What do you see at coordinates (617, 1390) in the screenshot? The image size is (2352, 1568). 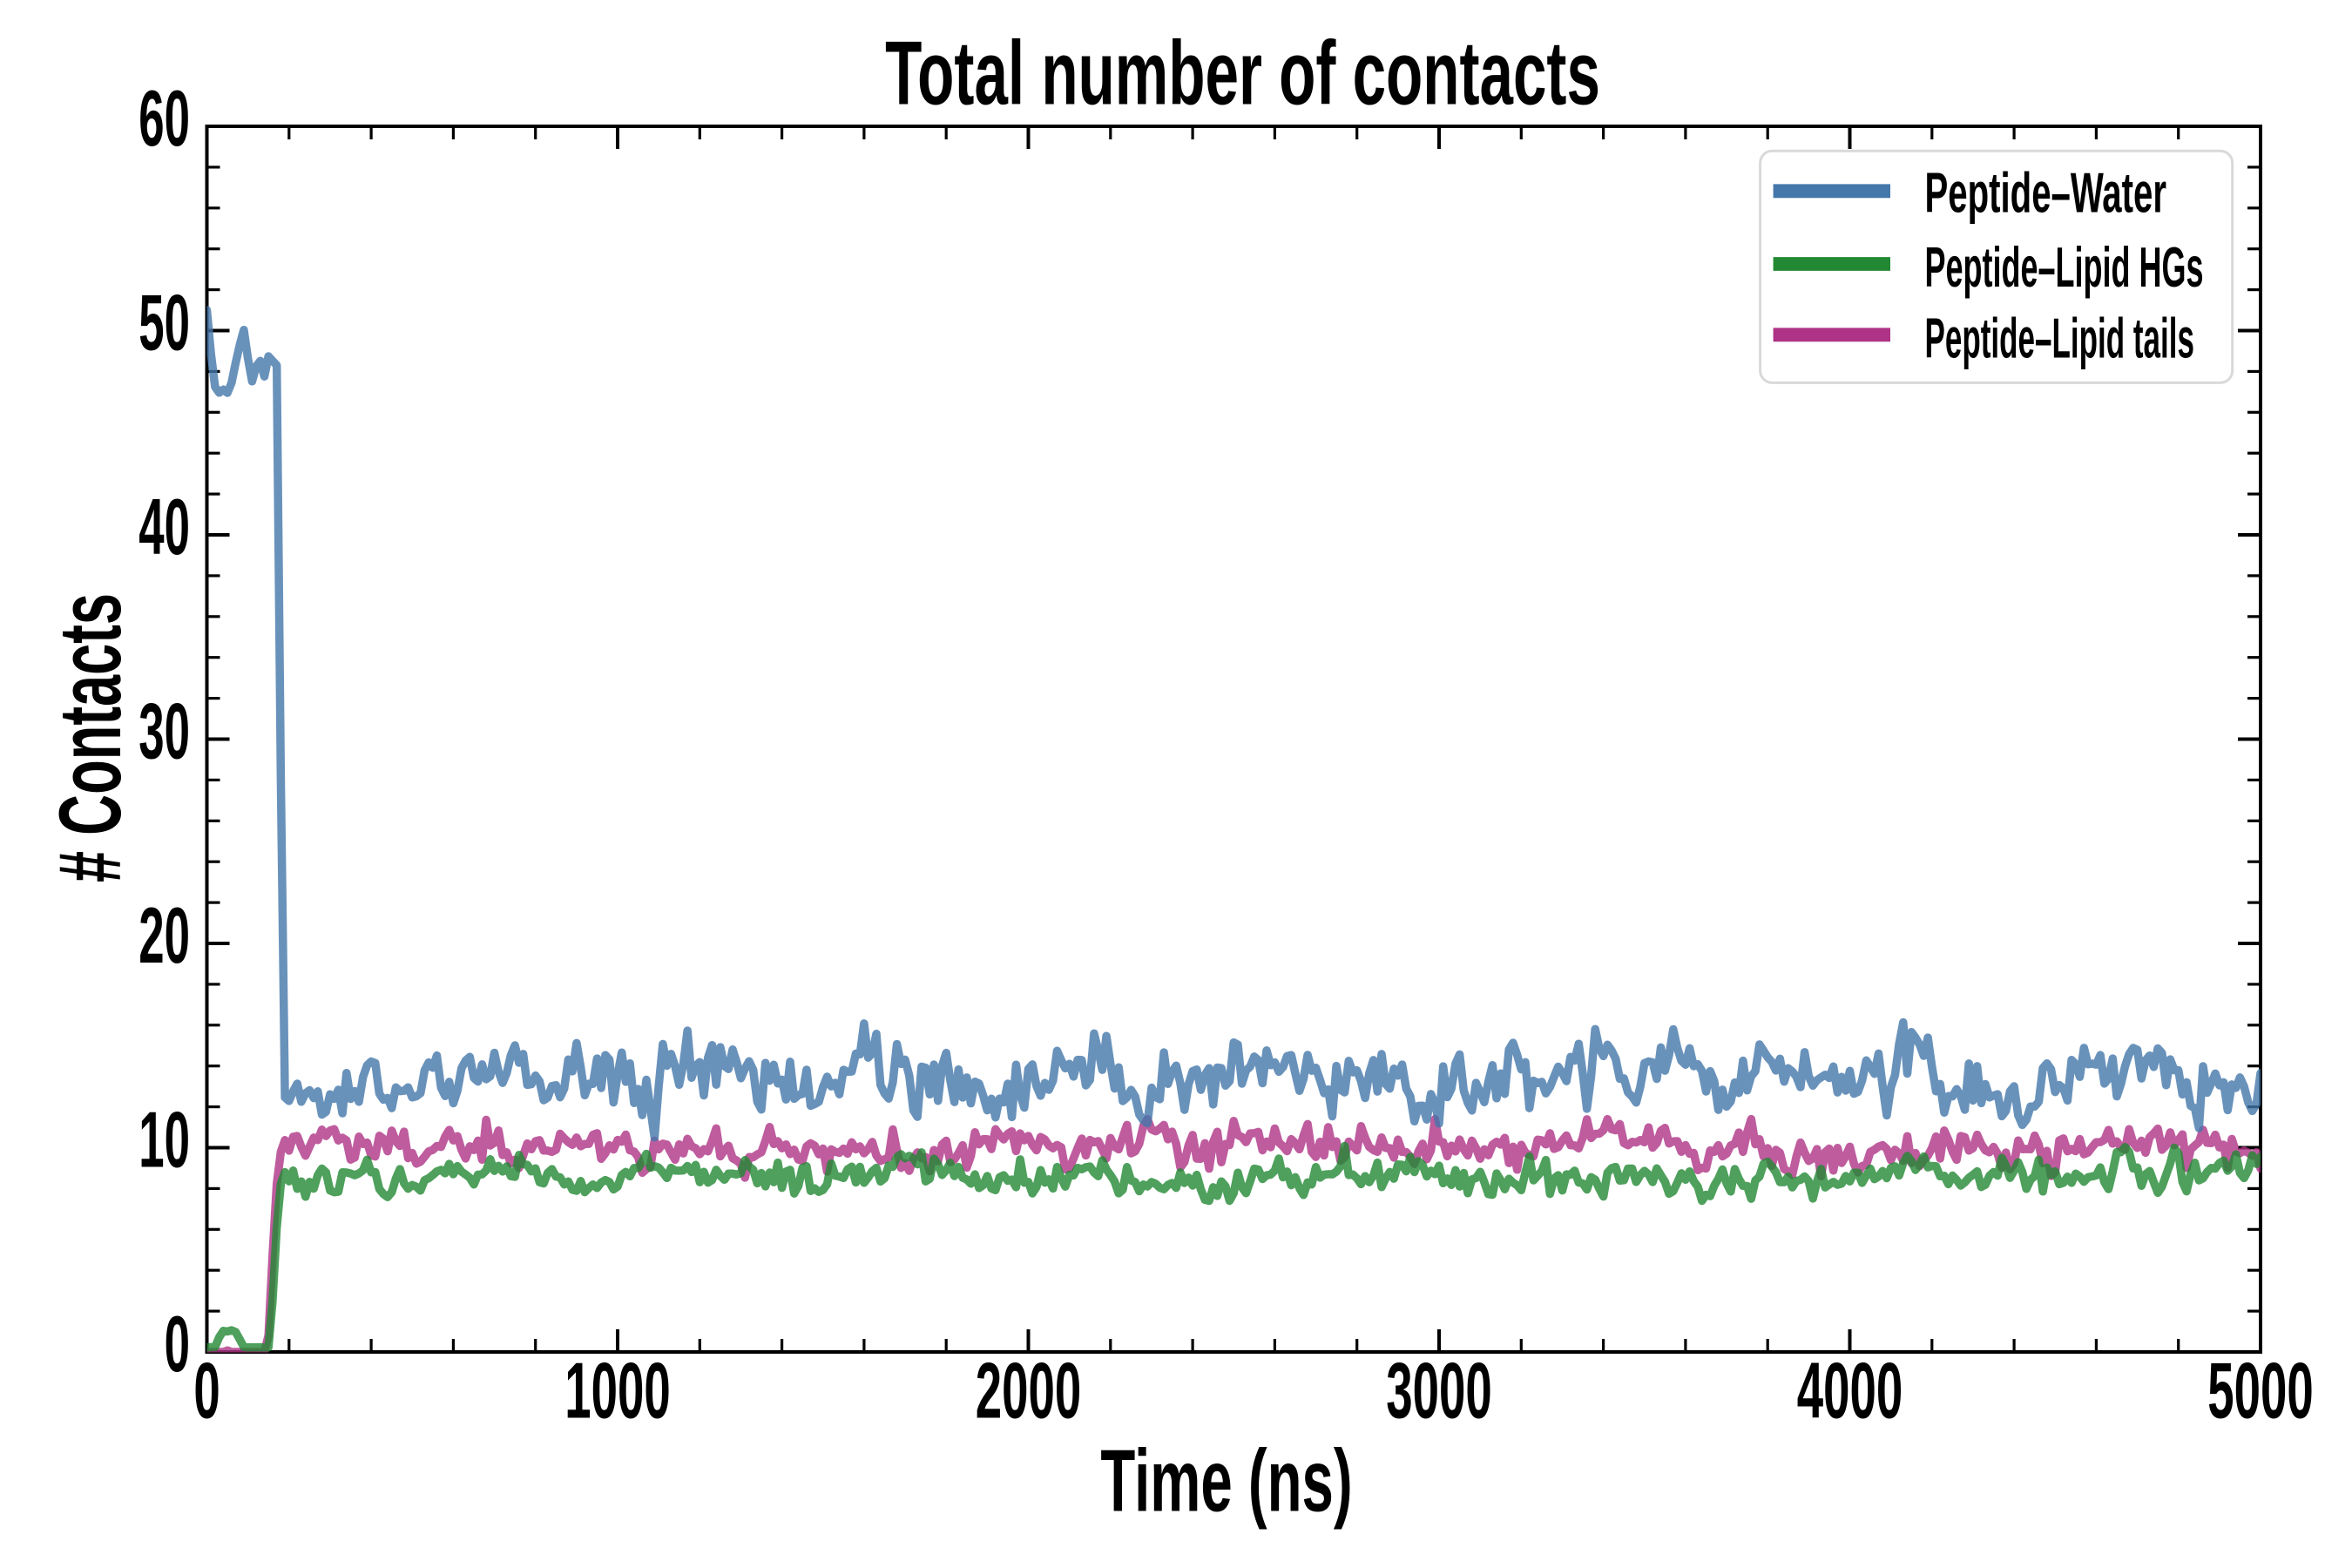 I see `svg-text: 1000` at bounding box center [617, 1390].